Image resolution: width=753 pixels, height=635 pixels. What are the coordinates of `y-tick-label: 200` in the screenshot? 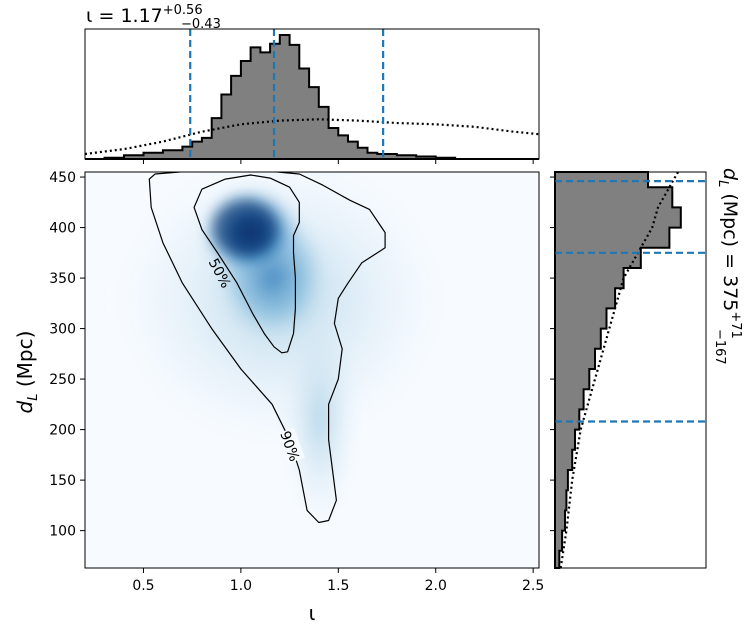 It's located at (62, 431).